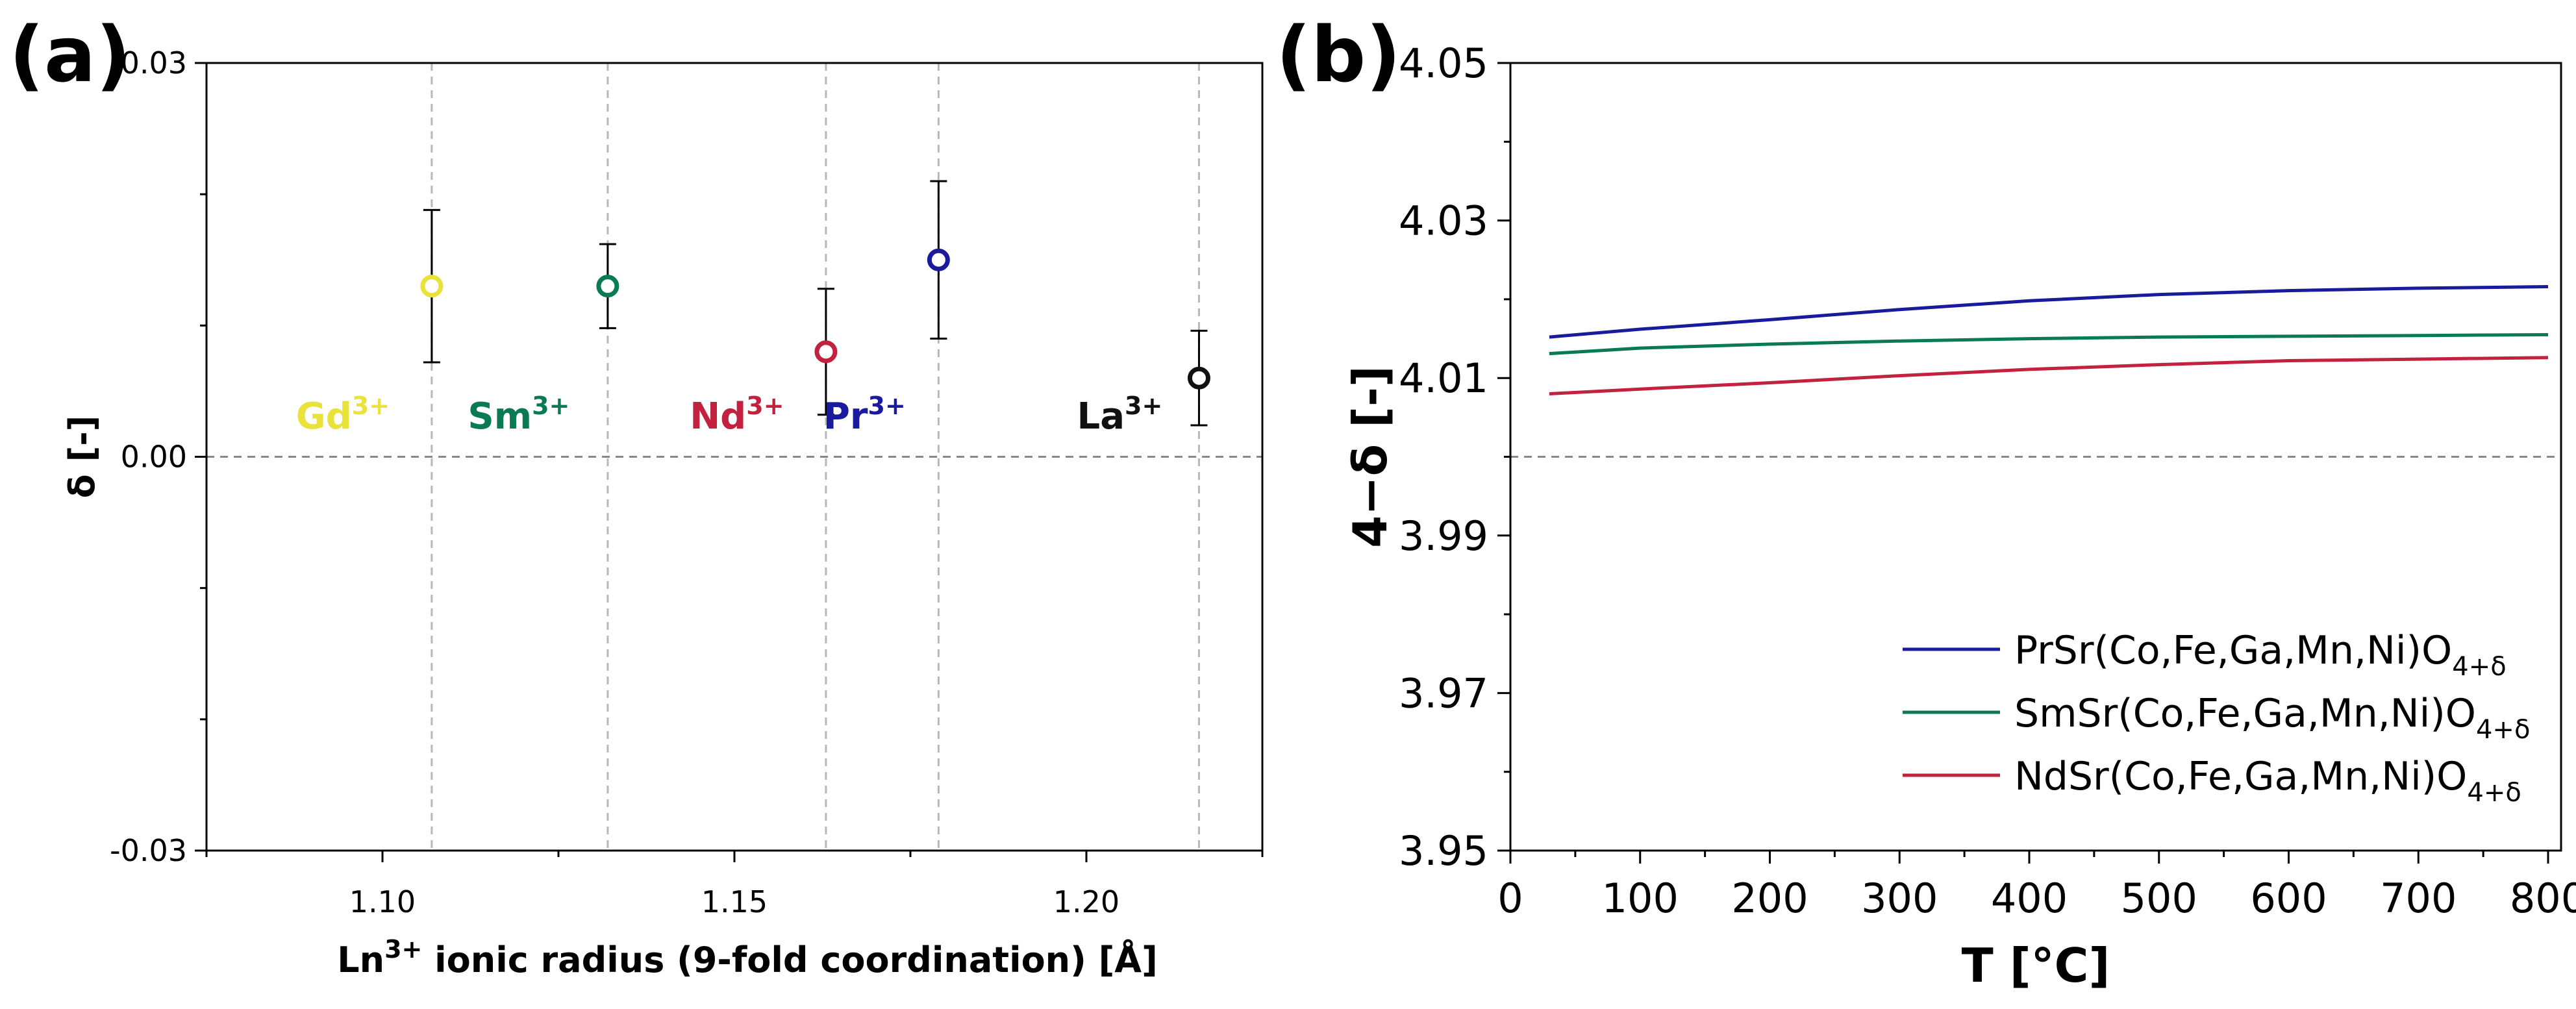 This screenshot has width=2576, height=1009. What do you see at coordinates (1086, 901) in the screenshot?
I see `x-tick-label: 1.20` at bounding box center [1086, 901].